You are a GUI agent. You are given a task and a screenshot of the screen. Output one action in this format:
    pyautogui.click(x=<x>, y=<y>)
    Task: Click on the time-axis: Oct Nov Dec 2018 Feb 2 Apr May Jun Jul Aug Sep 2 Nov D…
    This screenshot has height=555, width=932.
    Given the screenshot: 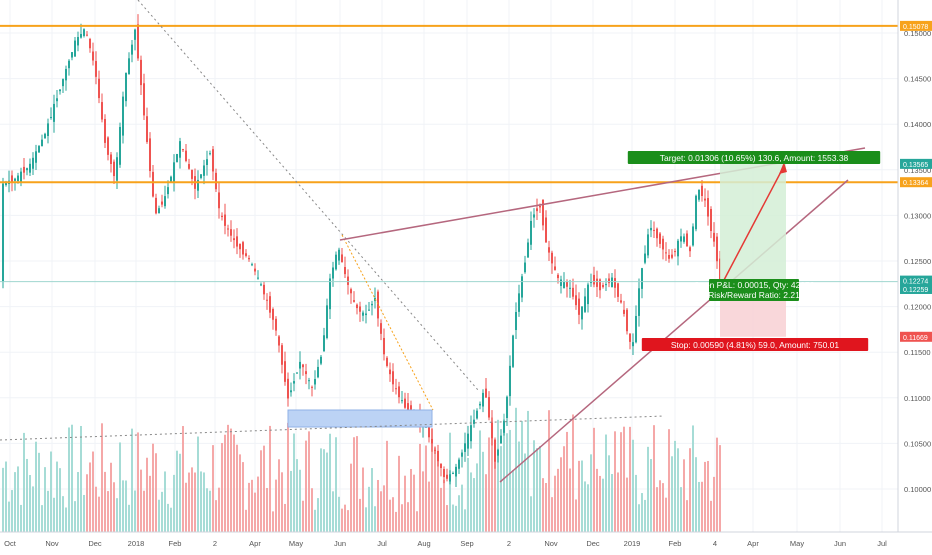 What is the action you would take?
    pyautogui.click(x=466, y=539)
    